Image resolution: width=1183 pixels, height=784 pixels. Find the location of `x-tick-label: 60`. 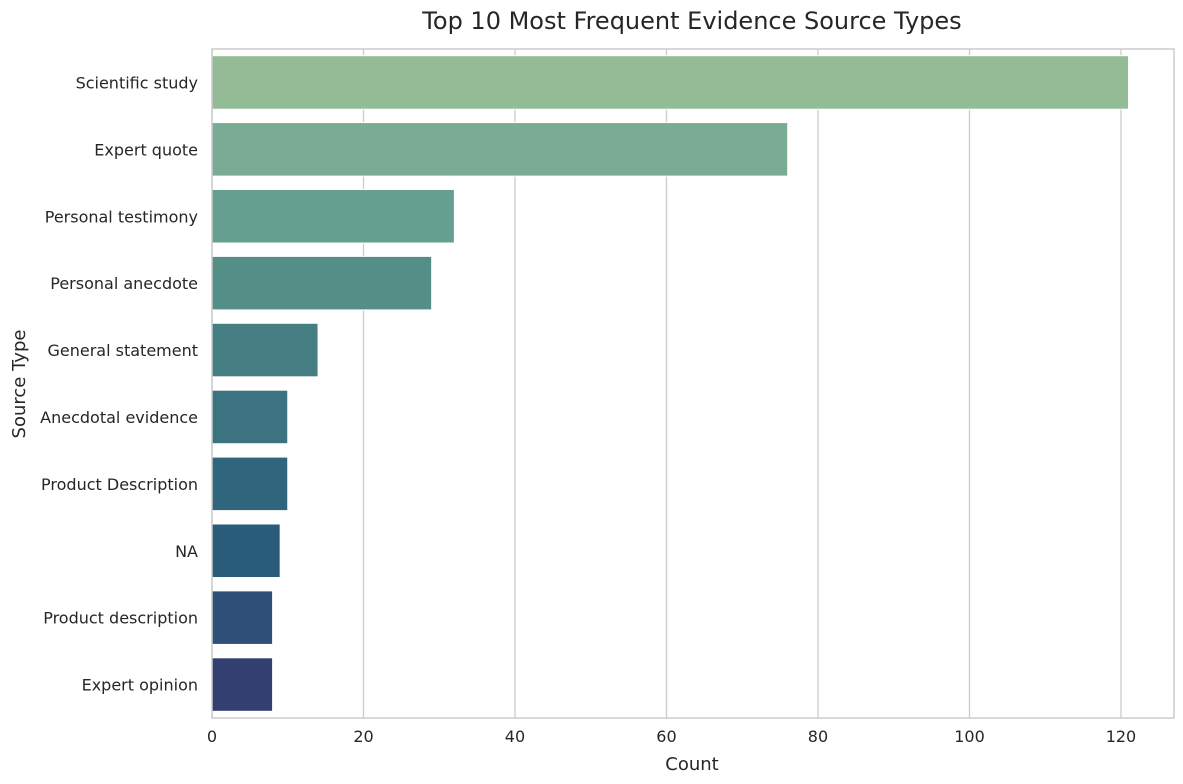

x-tick-label: 60 is located at coordinates (666, 736).